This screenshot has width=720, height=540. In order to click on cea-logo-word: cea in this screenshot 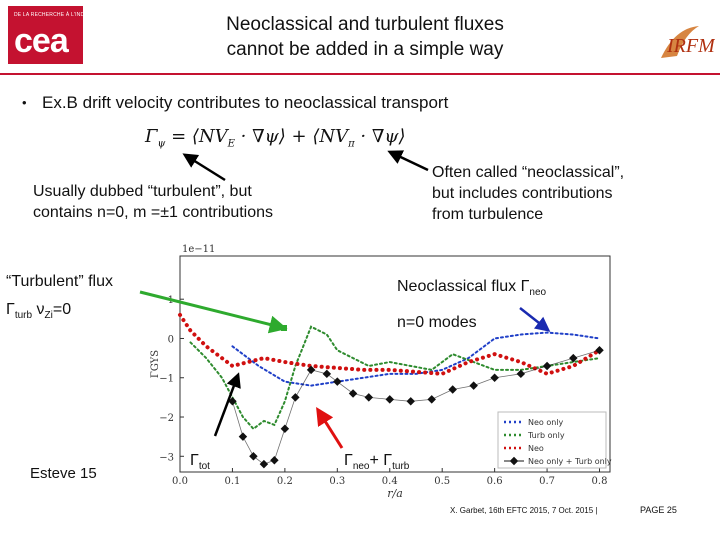, I will do `click(41, 41)`.